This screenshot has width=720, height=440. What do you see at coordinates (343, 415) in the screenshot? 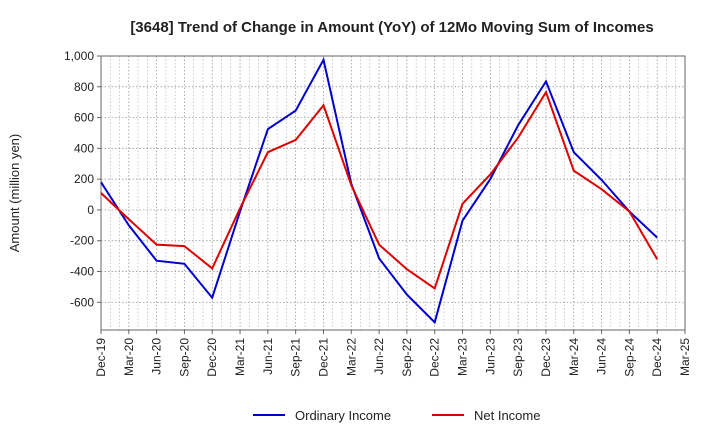
I see `legend-label: Ordinary Income` at bounding box center [343, 415].